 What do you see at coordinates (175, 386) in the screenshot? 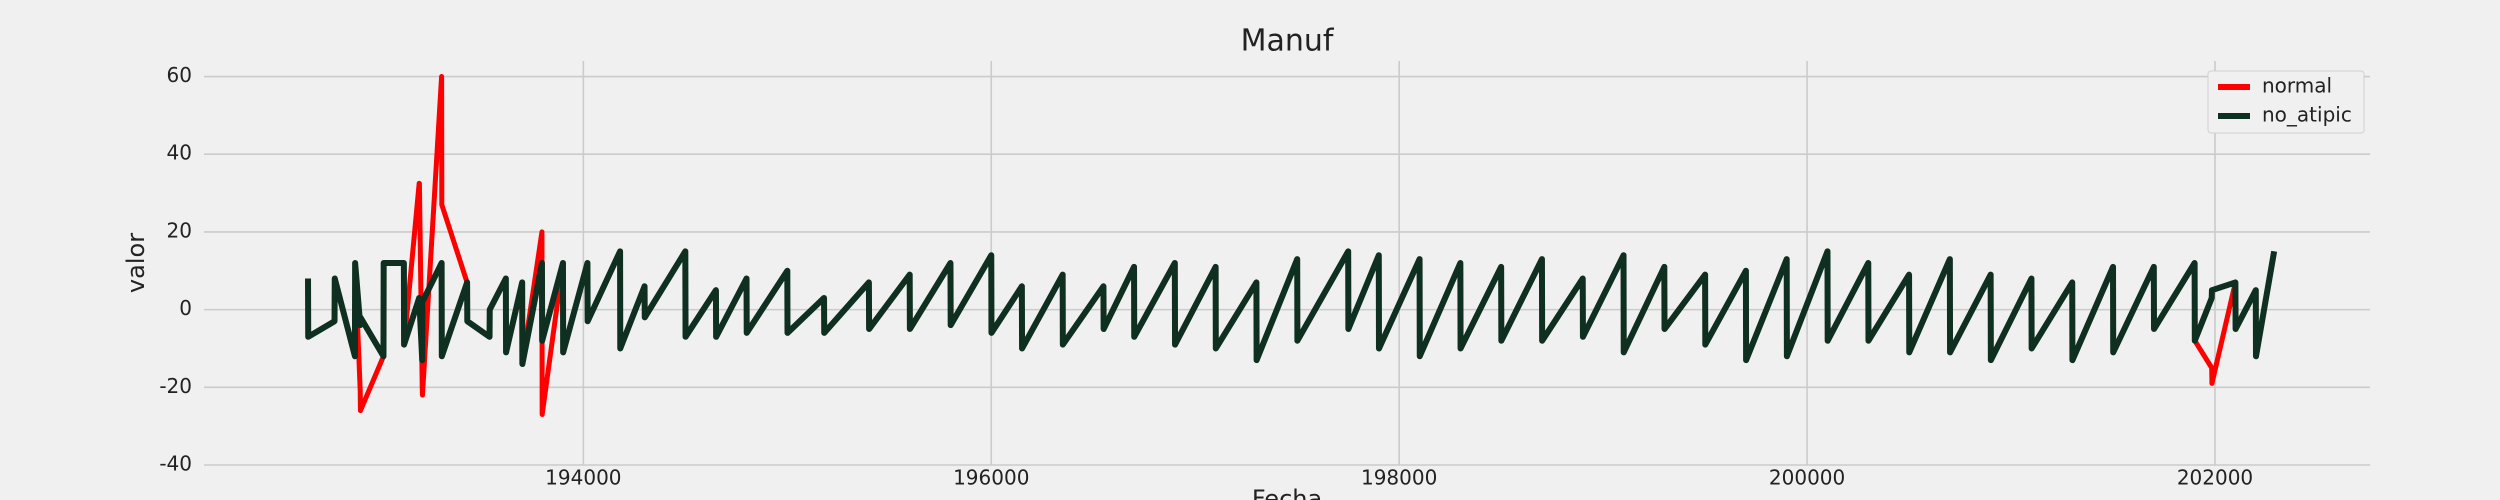
I see `y-tick-label: -20` at bounding box center [175, 386].